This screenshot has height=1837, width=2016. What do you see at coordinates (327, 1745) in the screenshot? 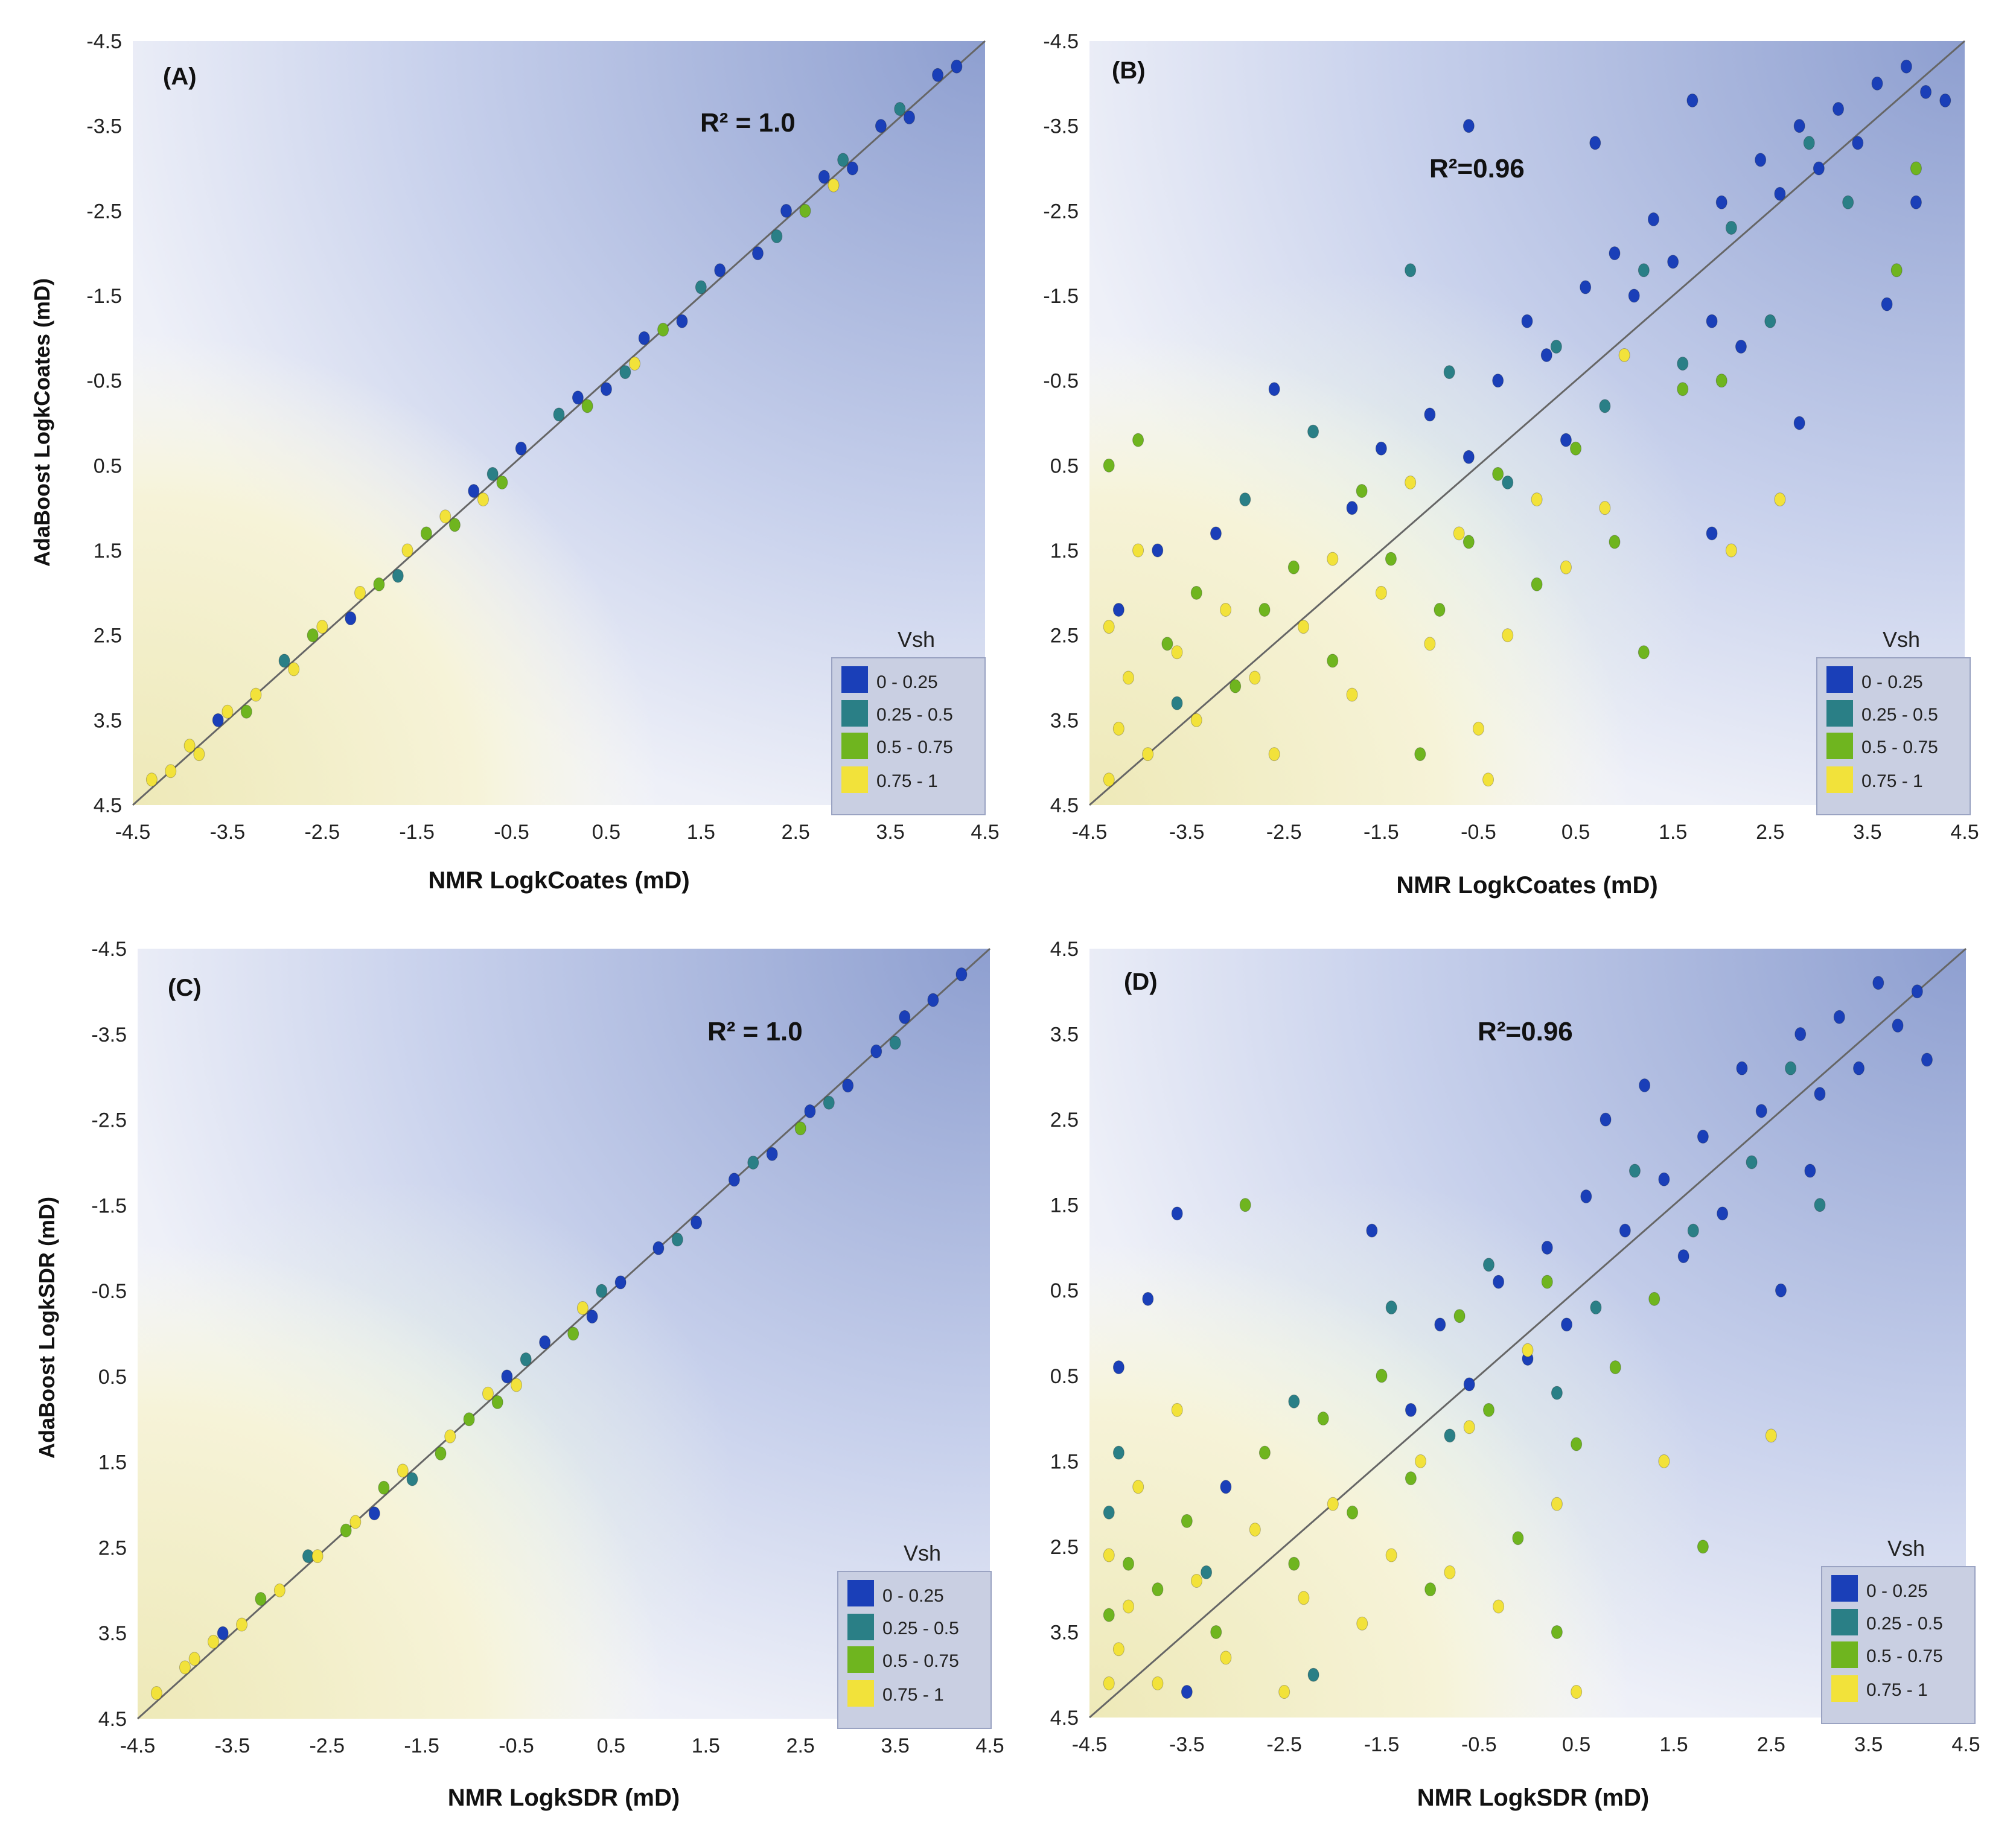
I see `x-tick-label: -2.5` at bounding box center [327, 1745].